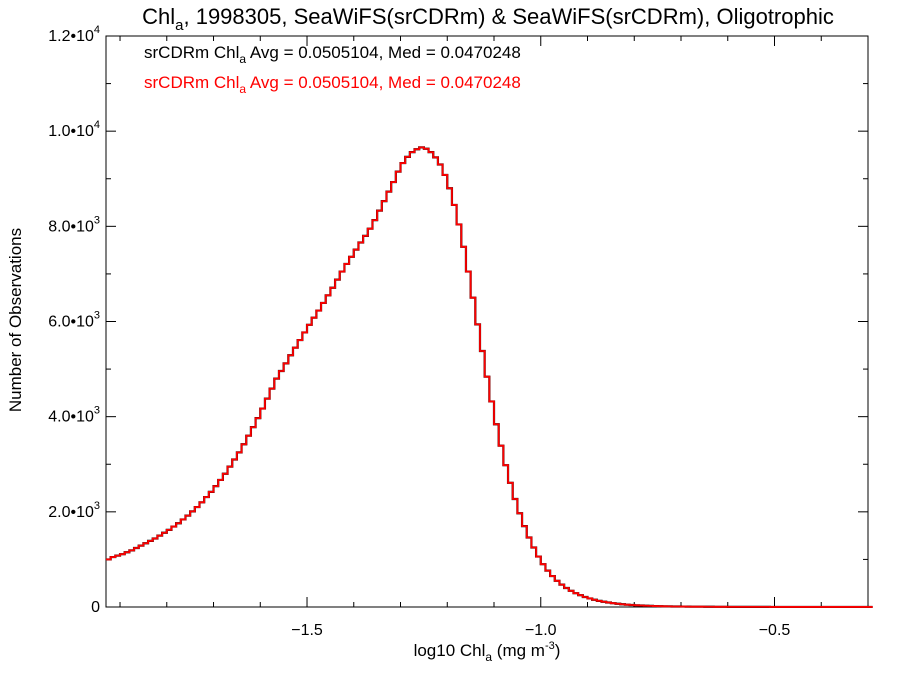 The width and height of the screenshot is (900, 675). I want to click on x-axis-label-mid: (mg m, so click(518, 650).